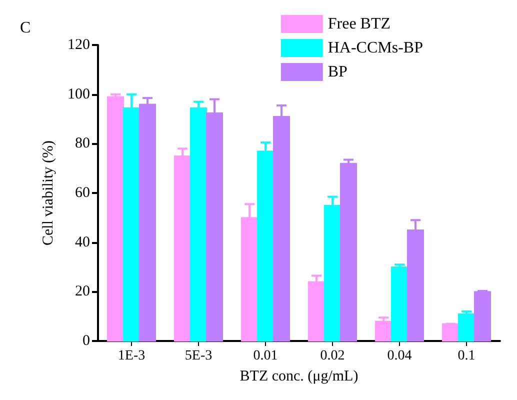  What do you see at coordinates (332, 356) in the screenshot?
I see `x-tick-label: 0.02` at bounding box center [332, 356].